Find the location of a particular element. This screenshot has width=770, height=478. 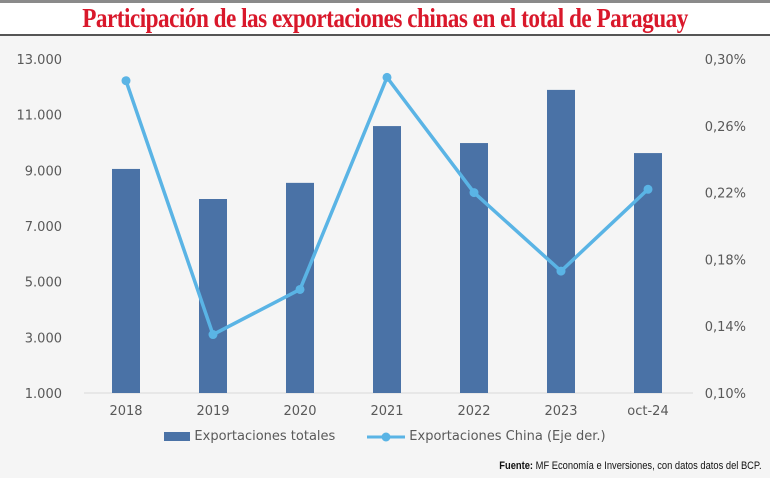

top-rule is located at coordinates (385, 1).